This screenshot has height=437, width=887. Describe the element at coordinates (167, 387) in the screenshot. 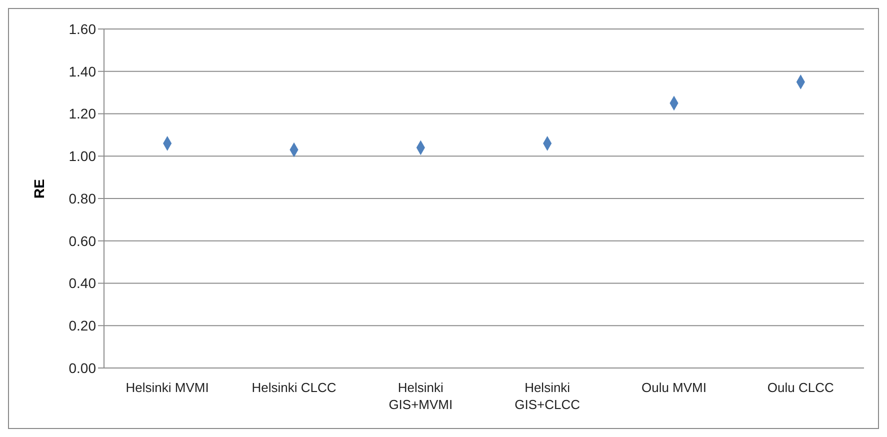

I see `x-tick-label: Helsinki MVMI` at that location.